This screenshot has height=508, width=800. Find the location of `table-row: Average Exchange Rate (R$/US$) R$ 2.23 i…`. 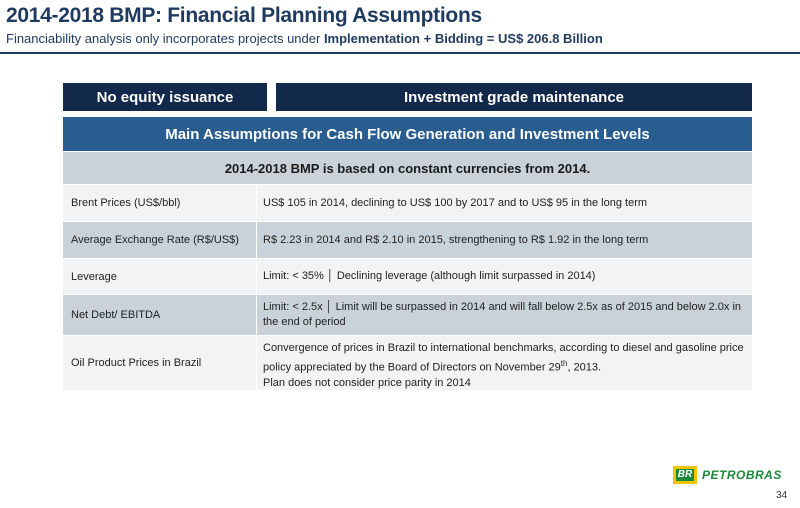

table-row: Average Exchange Rate (R$/US$) R$ 2.23 i… is located at coordinates (407, 240).